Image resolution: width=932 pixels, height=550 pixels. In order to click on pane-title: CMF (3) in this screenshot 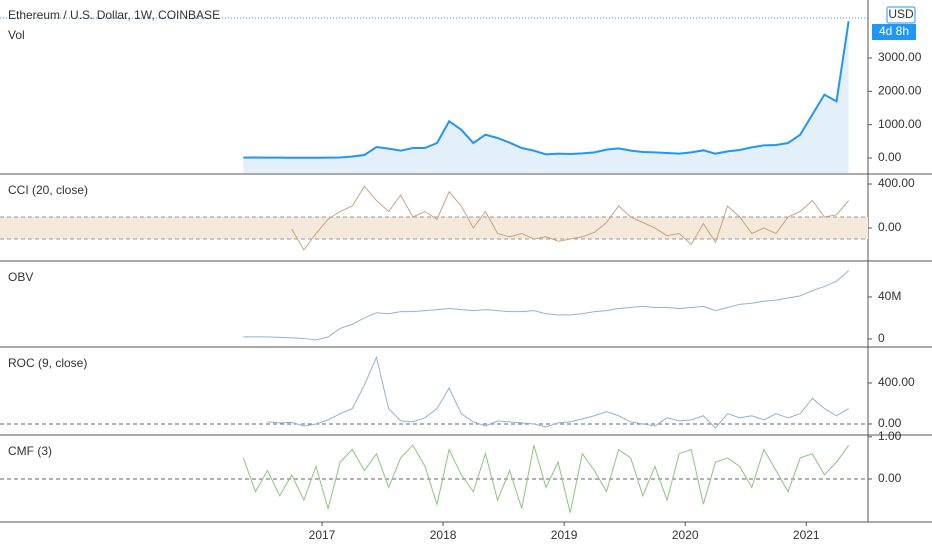, I will do `click(30, 451)`.